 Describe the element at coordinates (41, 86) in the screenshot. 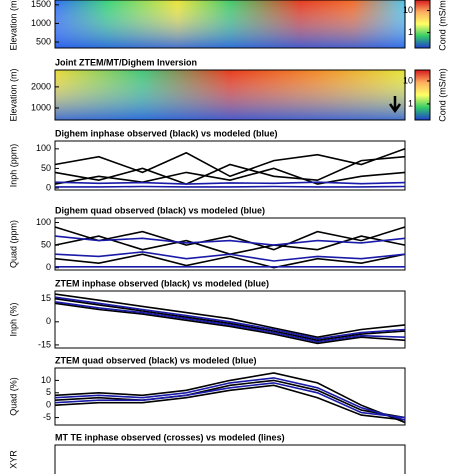

I see `y-tick-label: 2000` at that location.